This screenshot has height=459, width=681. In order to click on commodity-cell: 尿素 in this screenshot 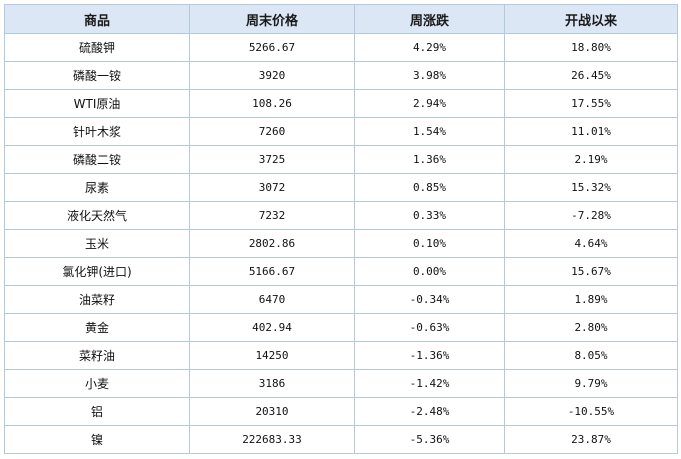, I will do `click(97, 187)`.